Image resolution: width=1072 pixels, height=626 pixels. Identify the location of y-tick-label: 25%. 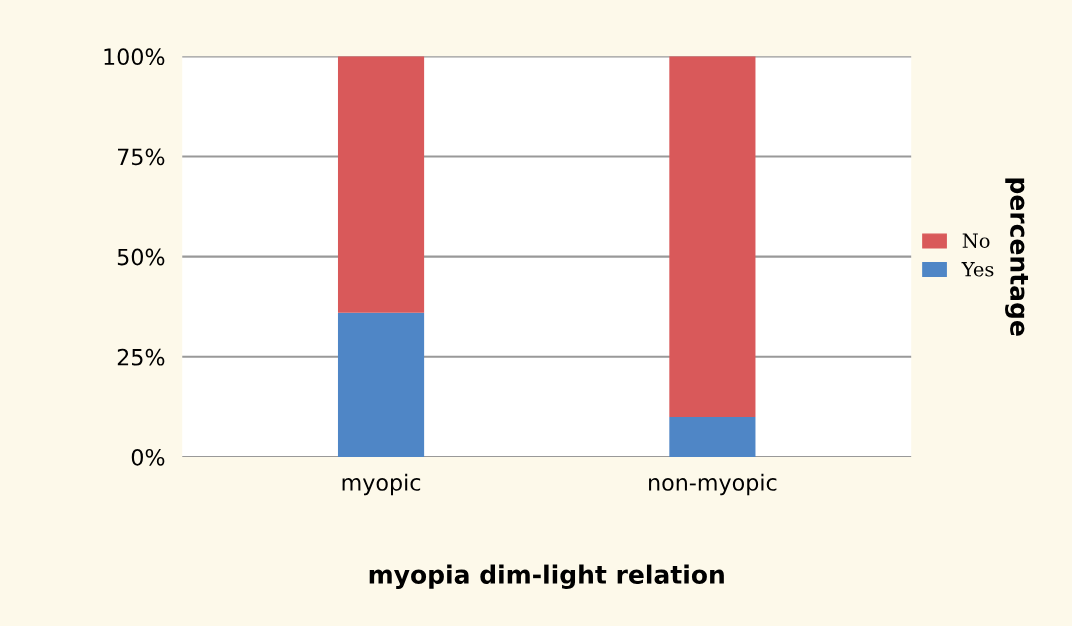
(141, 357).